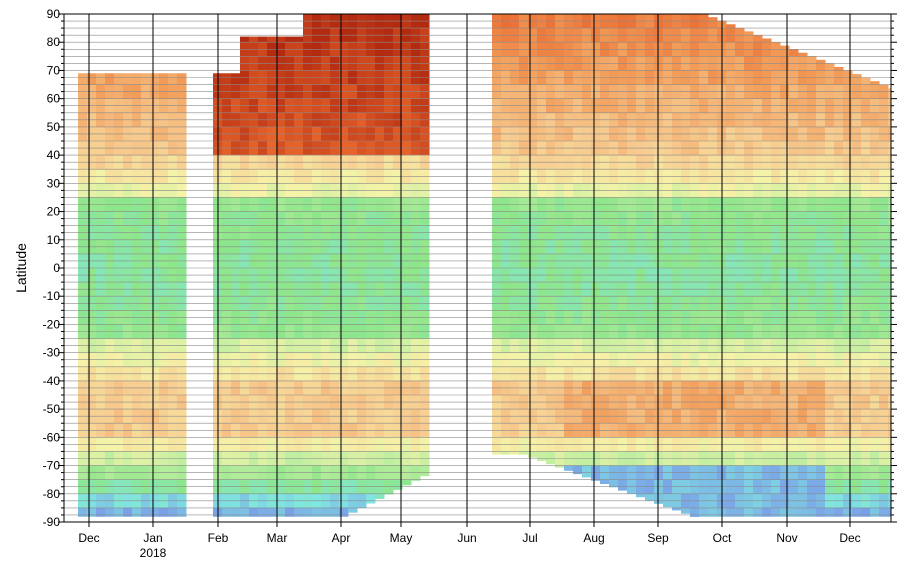 This screenshot has height=562, width=898. What do you see at coordinates (52, 466) in the screenshot?
I see `y-tick-label: -70` at bounding box center [52, 466].